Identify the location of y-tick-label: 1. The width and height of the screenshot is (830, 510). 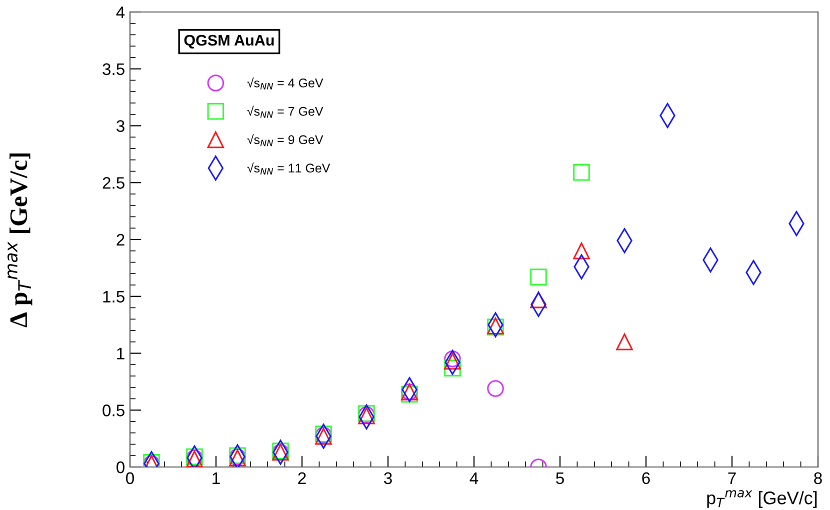
(120, 354).